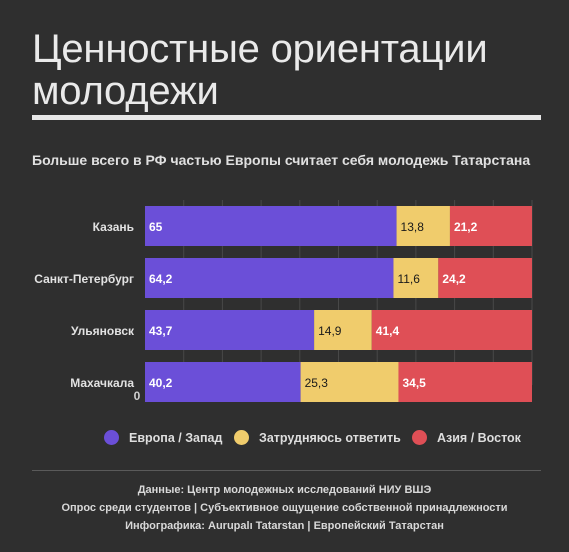 Image resolution: width=569 pixels, height=552 pixels. Describe the element at coordinates (286, 117) in the screenshot. I see `title-underline` at that location.